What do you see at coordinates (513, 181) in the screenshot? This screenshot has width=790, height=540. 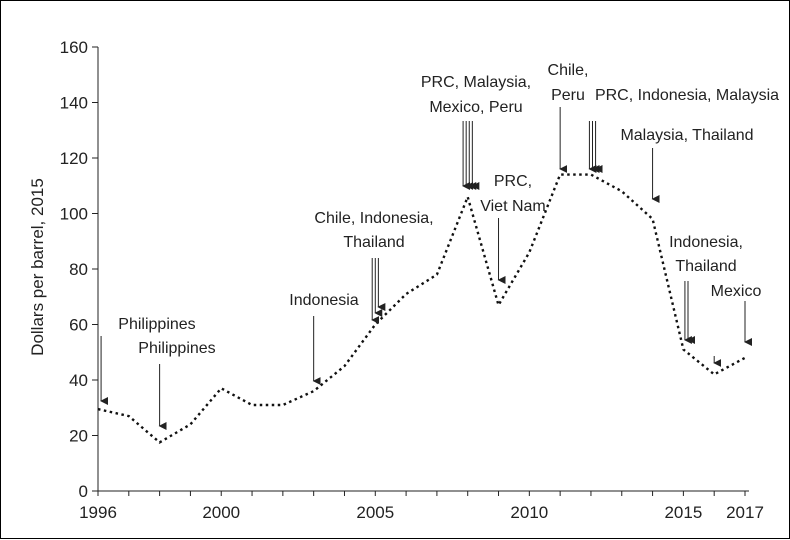 I see `annotation-label: PRC,` at bounding box center [513, 181].